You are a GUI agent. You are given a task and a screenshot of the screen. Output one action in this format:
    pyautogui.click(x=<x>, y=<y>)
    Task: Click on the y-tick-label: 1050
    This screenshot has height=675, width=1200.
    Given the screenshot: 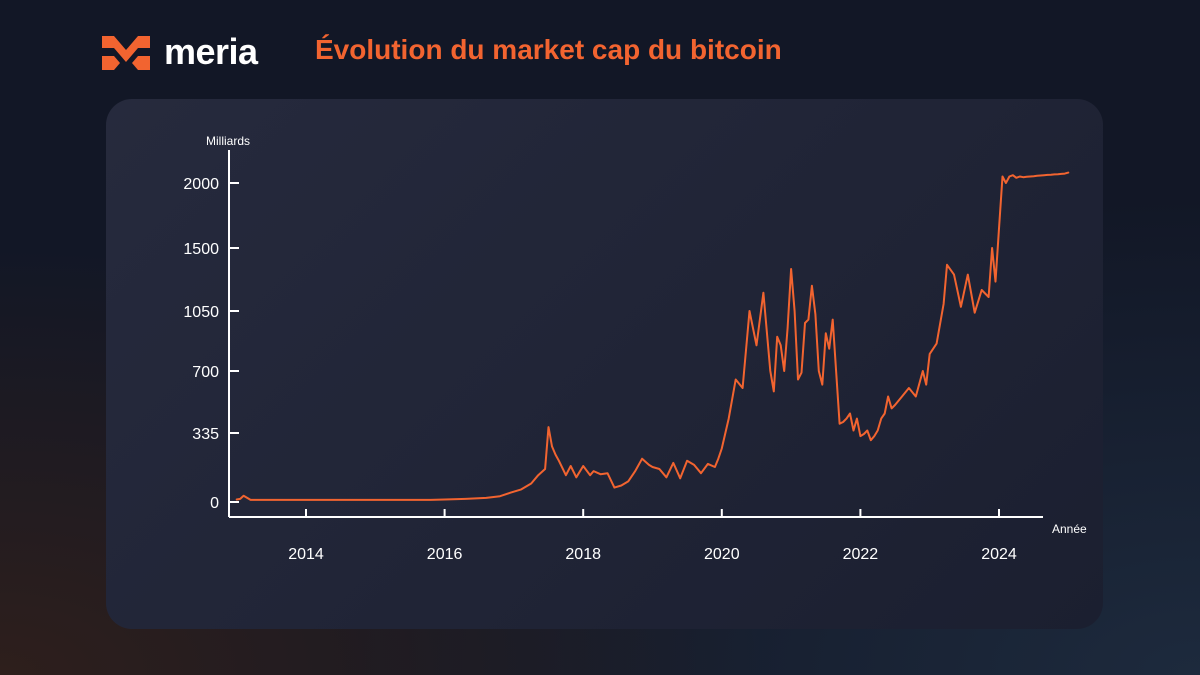 What is the action you would take?
    pyautogui.click(x=201, y=312)
    